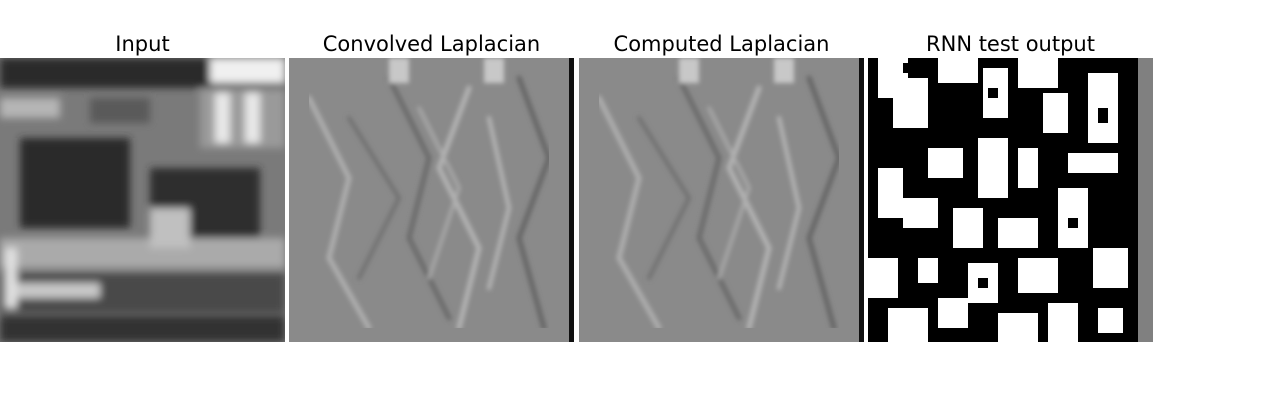  What do you see at coordinates (431, 44) in the screenshot?
I see `convolved-laplacian-title: Convolved Laplacian` at bounding box center [431, 44].